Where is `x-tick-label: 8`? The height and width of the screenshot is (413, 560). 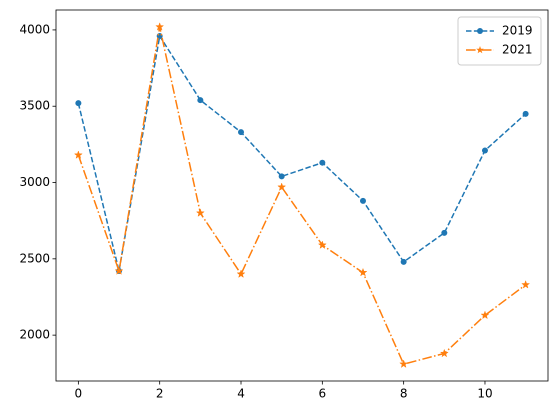 x-tick-label: 8 is located at coordinates (404, 394).